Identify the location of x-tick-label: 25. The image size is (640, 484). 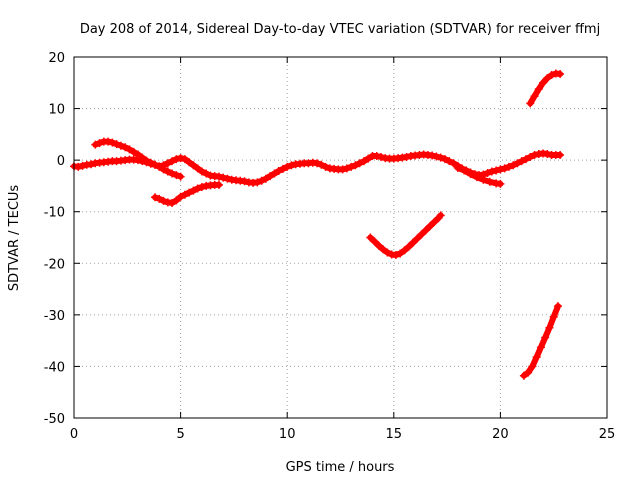
(607, 434).